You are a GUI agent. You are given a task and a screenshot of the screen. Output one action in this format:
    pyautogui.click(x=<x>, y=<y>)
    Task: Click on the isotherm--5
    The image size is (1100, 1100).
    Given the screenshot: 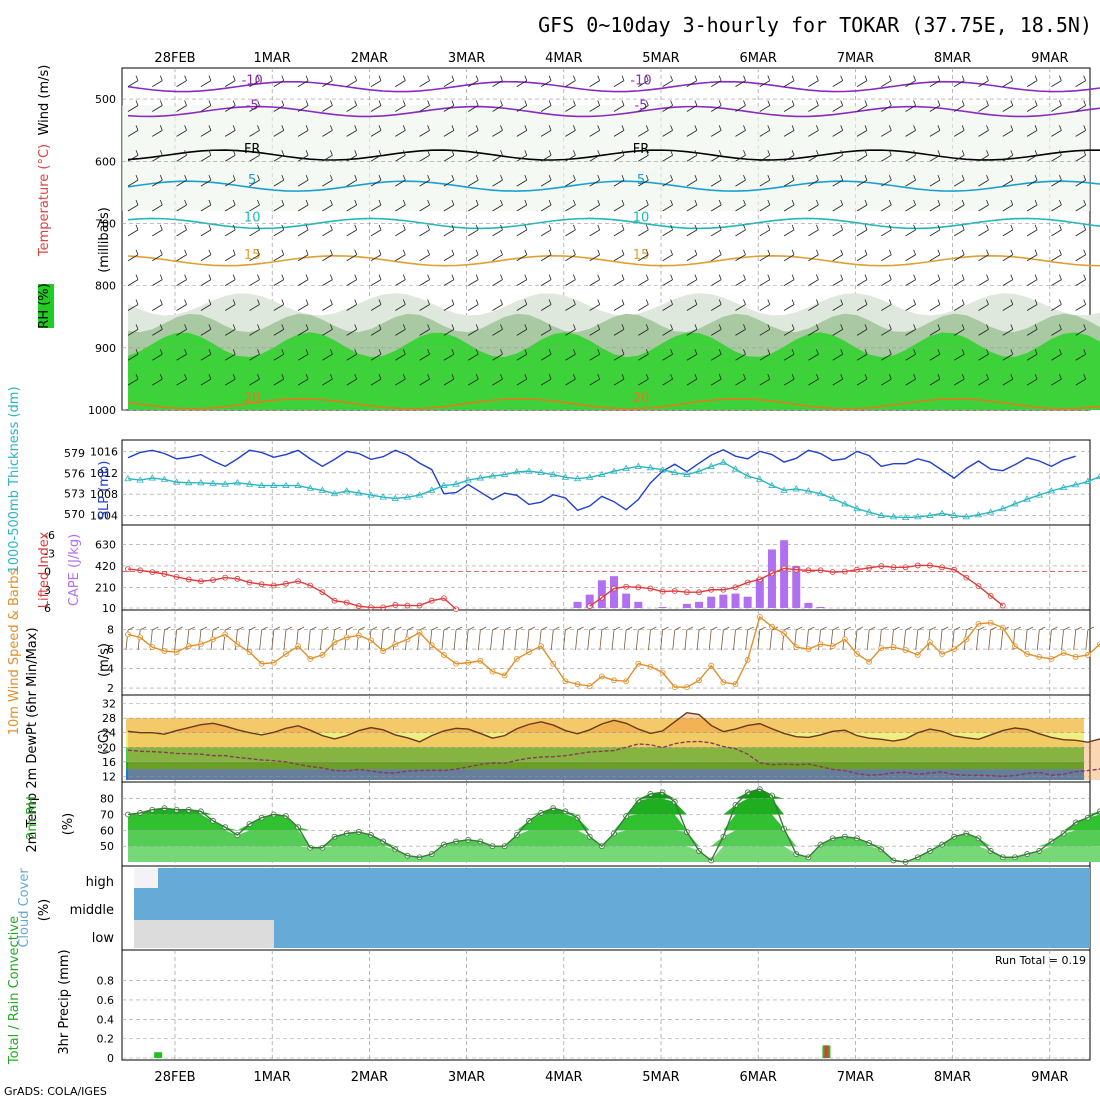 What is the action you would take?
    pyautogui.click(x=613, y=111)
    